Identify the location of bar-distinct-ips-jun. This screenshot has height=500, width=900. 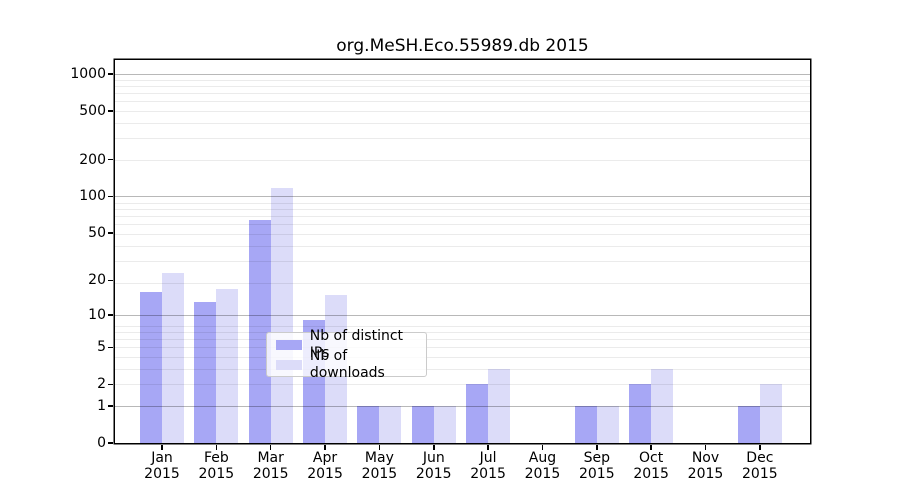
(422, 424).